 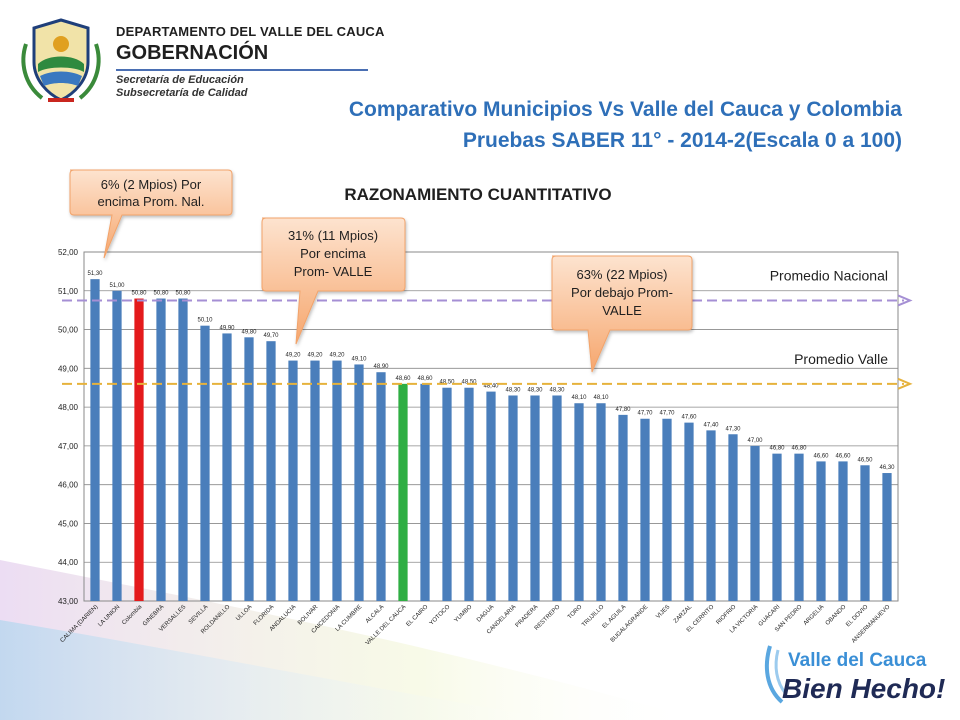 What do you see at coordinates (61, 60) in the screenshot?
I see `department-crest-icon` at bounding box center [61, 60].